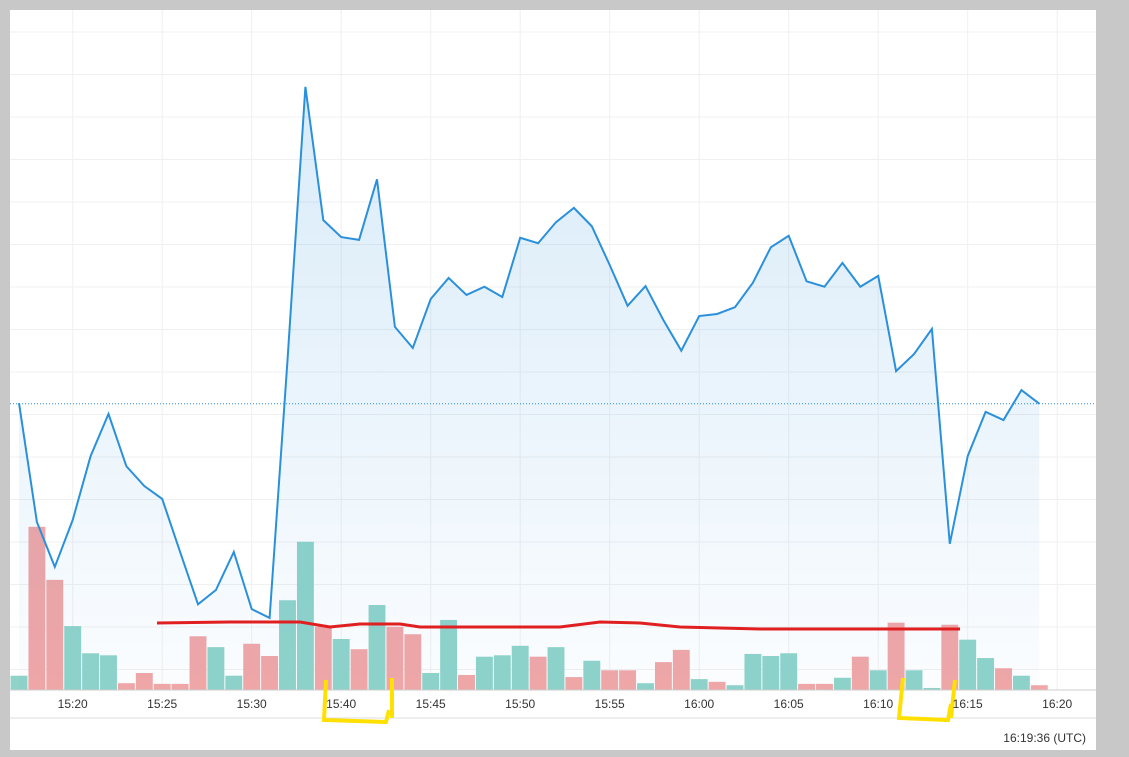 This screenshot has width=1129, height=757. Describe the element at coordinates (1044, 738) in the screenshot. I see `timestamp: 16:19:36 (UTC)` at that location.